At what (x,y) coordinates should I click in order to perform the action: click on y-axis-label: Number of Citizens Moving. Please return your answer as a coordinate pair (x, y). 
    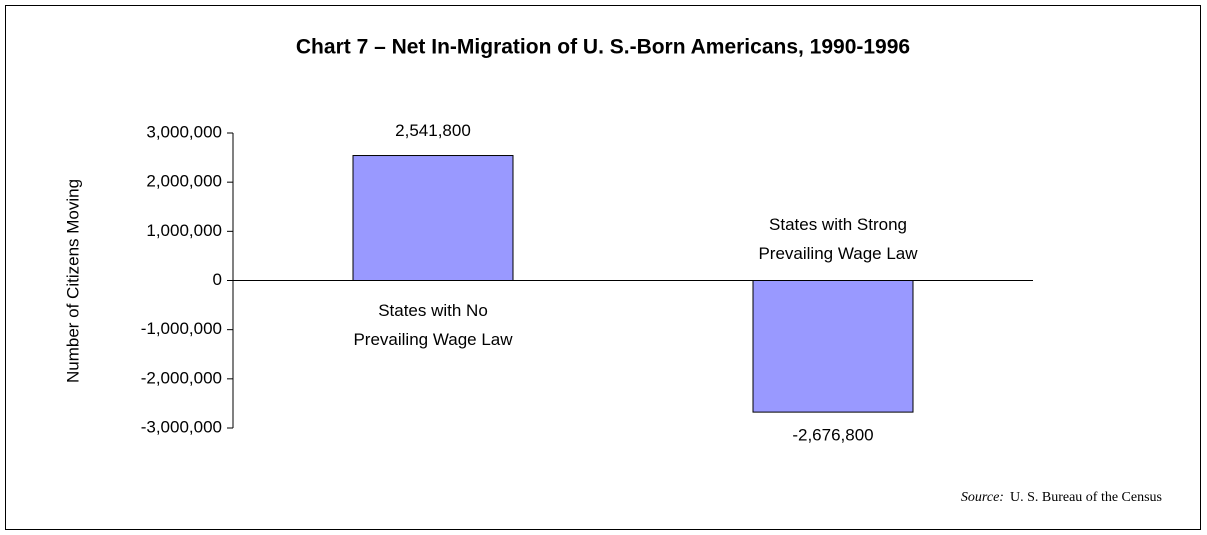
    Looking at the image, I should click on (72, 281).